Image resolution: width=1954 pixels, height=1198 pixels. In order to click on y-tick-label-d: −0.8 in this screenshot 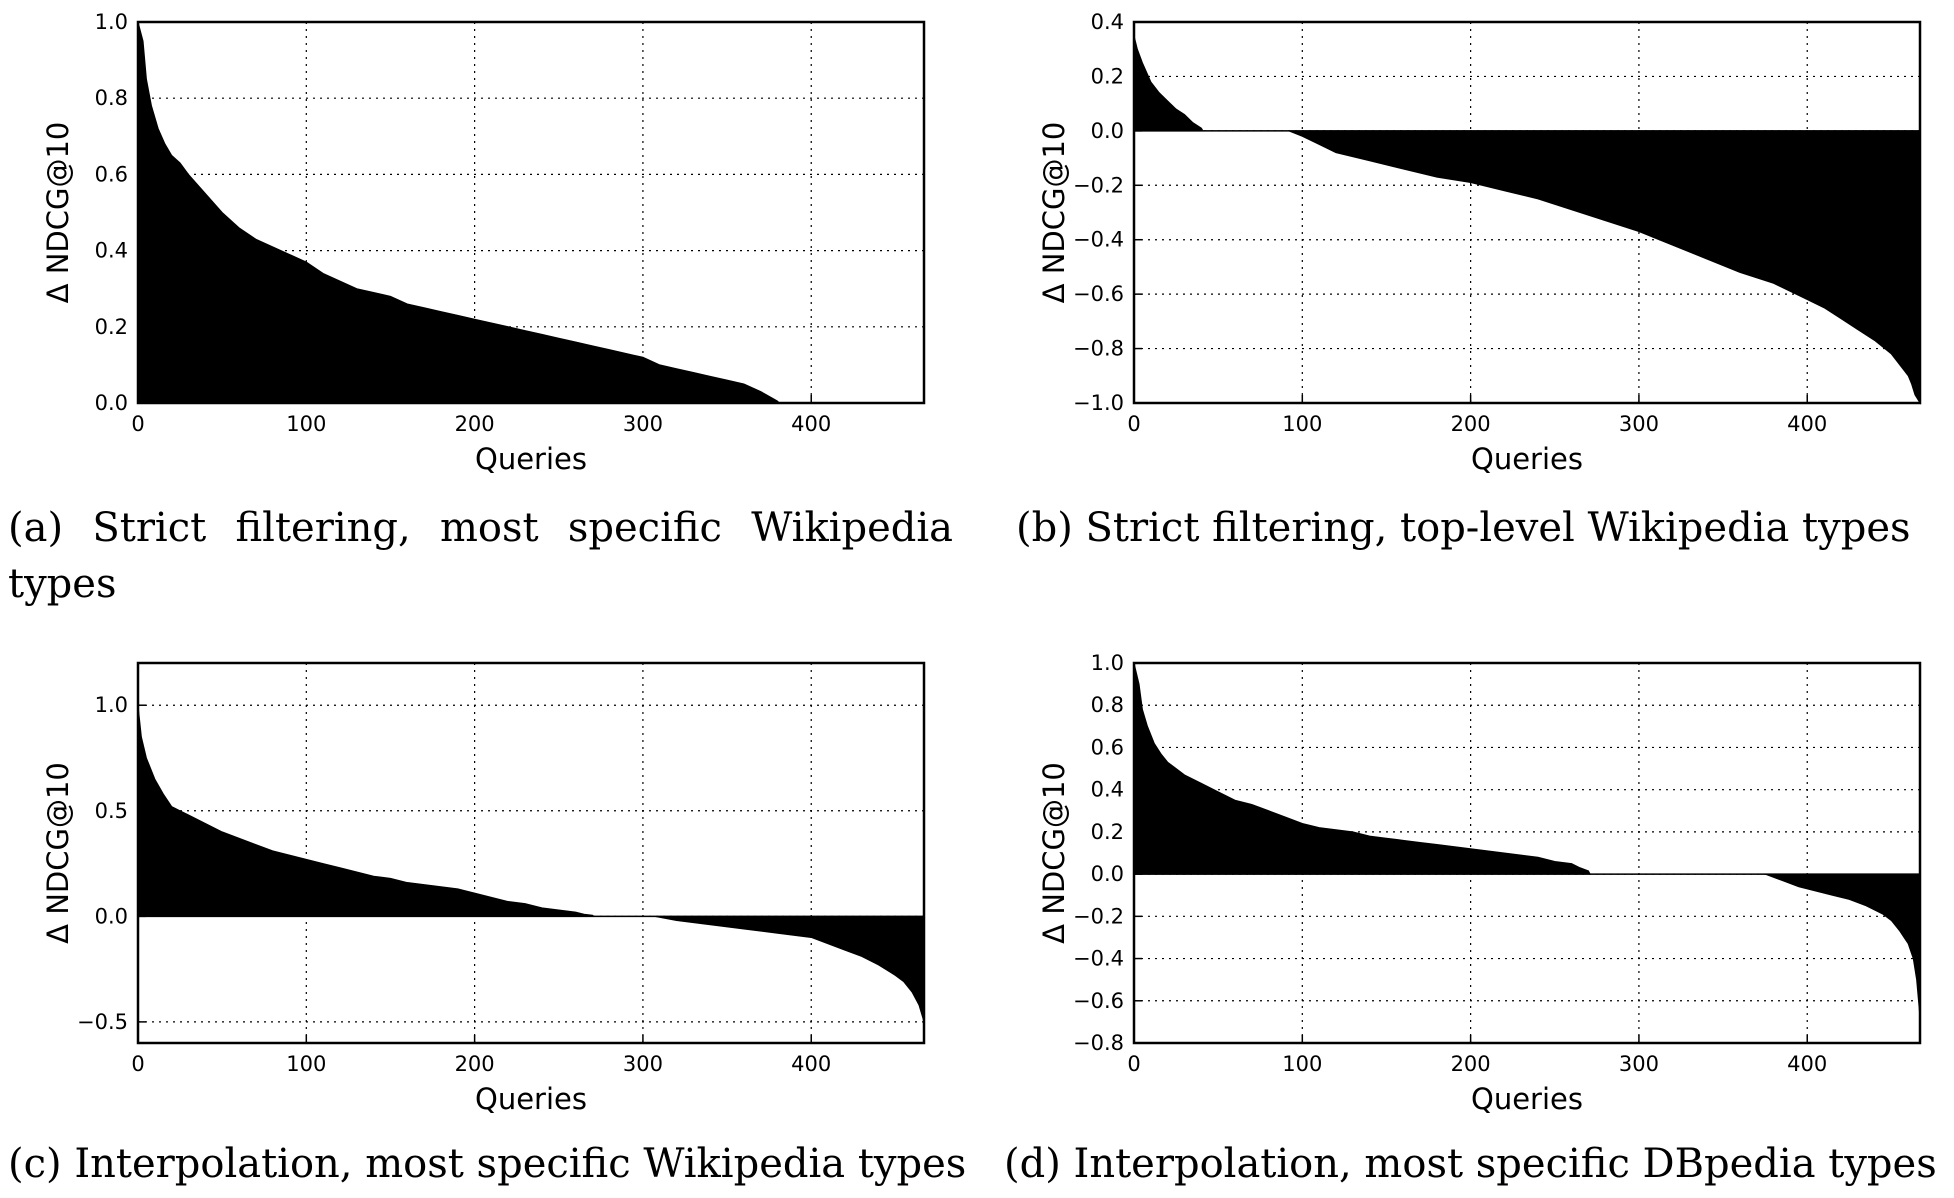, I will do `click(1098, 1043)`.